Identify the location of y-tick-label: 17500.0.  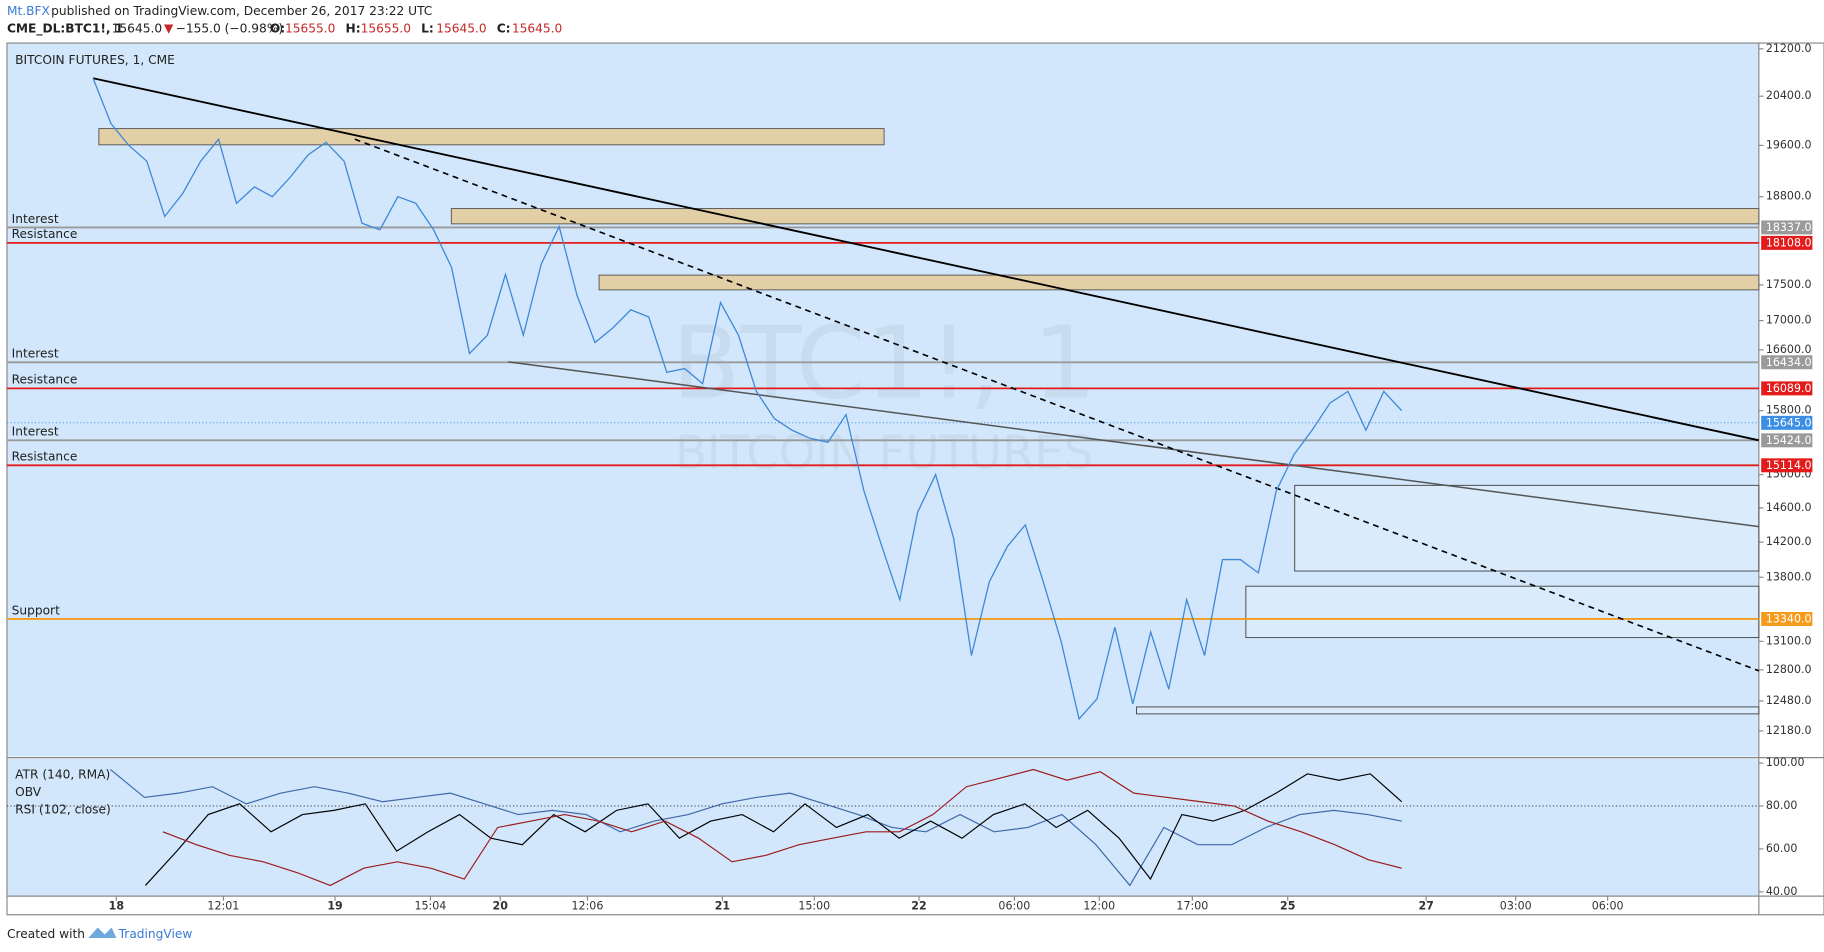
(1789, 284).